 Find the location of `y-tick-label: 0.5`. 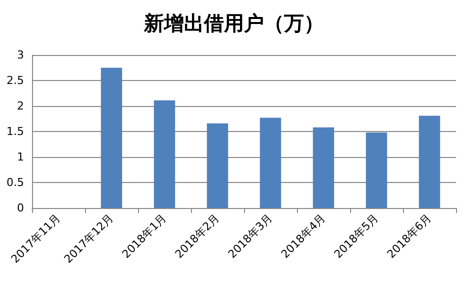

y-tick-label: 0.5 is located at coordinates (15, 182).